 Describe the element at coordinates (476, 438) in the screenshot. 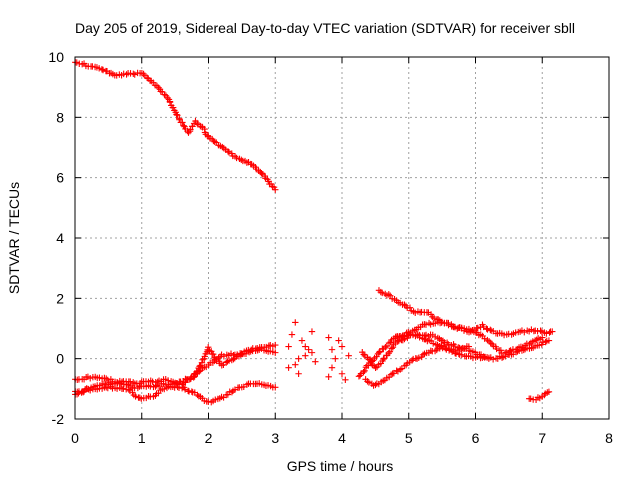

I see `x-tick-label: 6` at that location.